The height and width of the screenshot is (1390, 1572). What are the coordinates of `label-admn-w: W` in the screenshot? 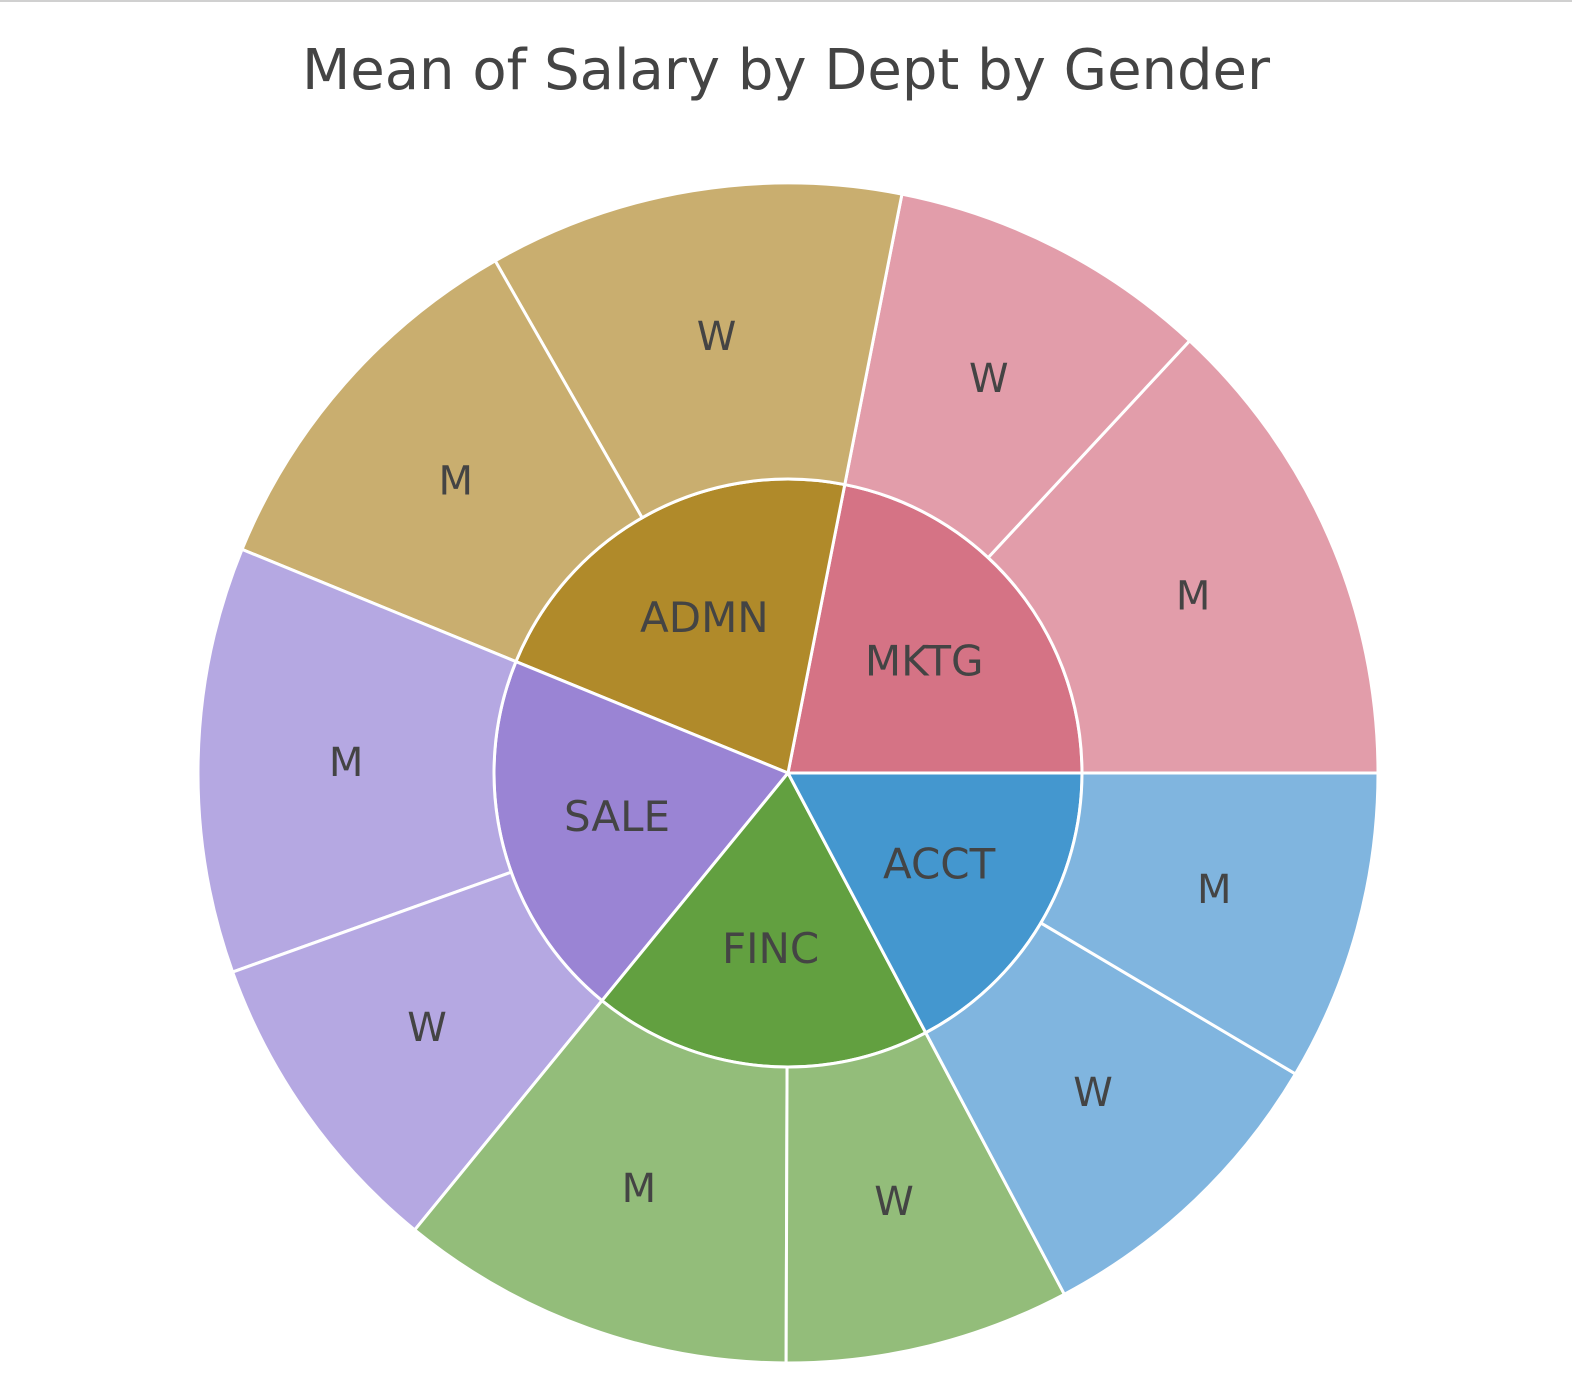 It's located at (717, 337).